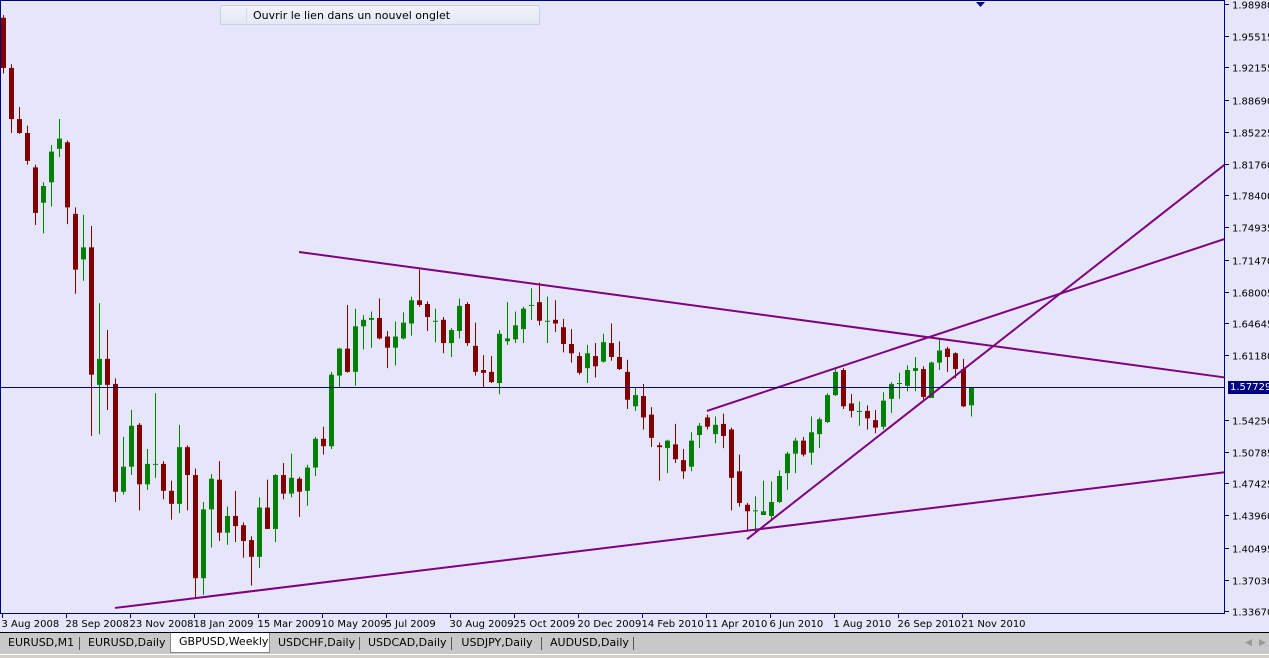 The height and width of the screenshot is (658, 1269). I want to click on tooltip: Ouvrir le lien dans un nouvel onglet, so click(380, 15).